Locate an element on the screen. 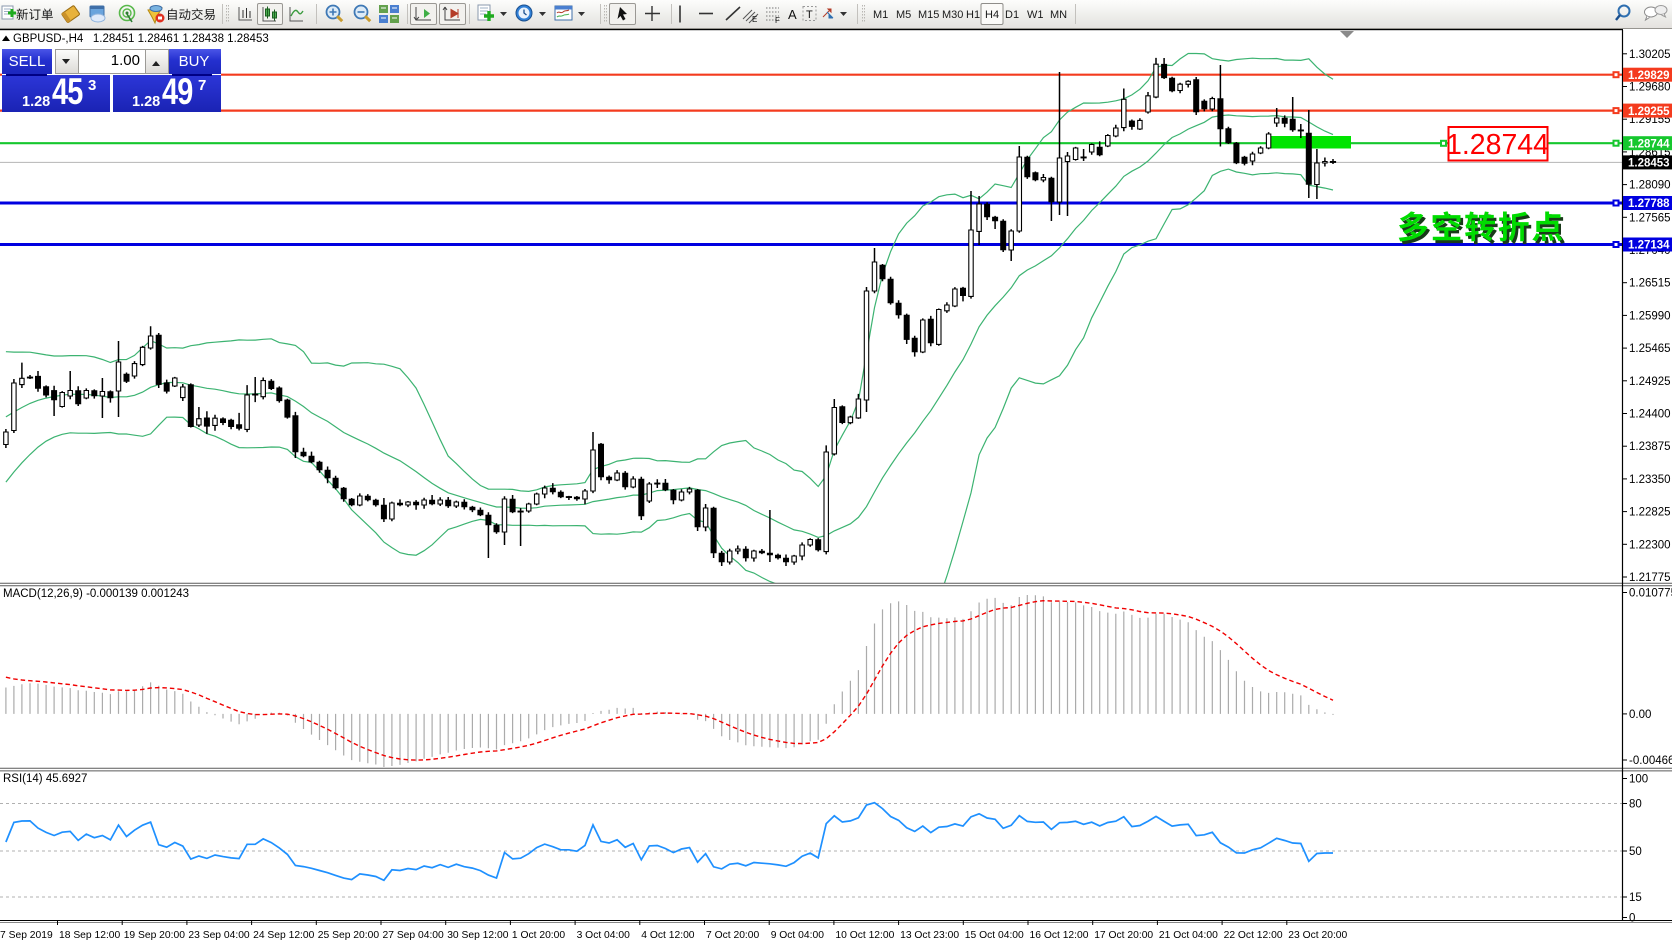 The image size is (1672, 949). svg-text: T is located at coordinates (809, 15).